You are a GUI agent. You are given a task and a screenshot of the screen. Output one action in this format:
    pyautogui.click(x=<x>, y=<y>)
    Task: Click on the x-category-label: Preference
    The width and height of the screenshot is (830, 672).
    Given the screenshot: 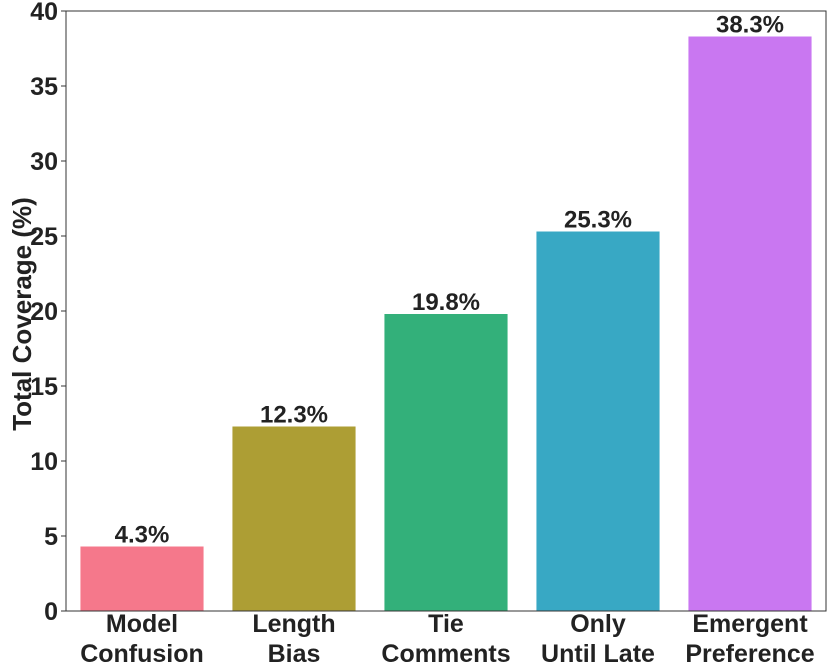 What is the action you would take?
    pyautogui.click(x=749, y=654)
    